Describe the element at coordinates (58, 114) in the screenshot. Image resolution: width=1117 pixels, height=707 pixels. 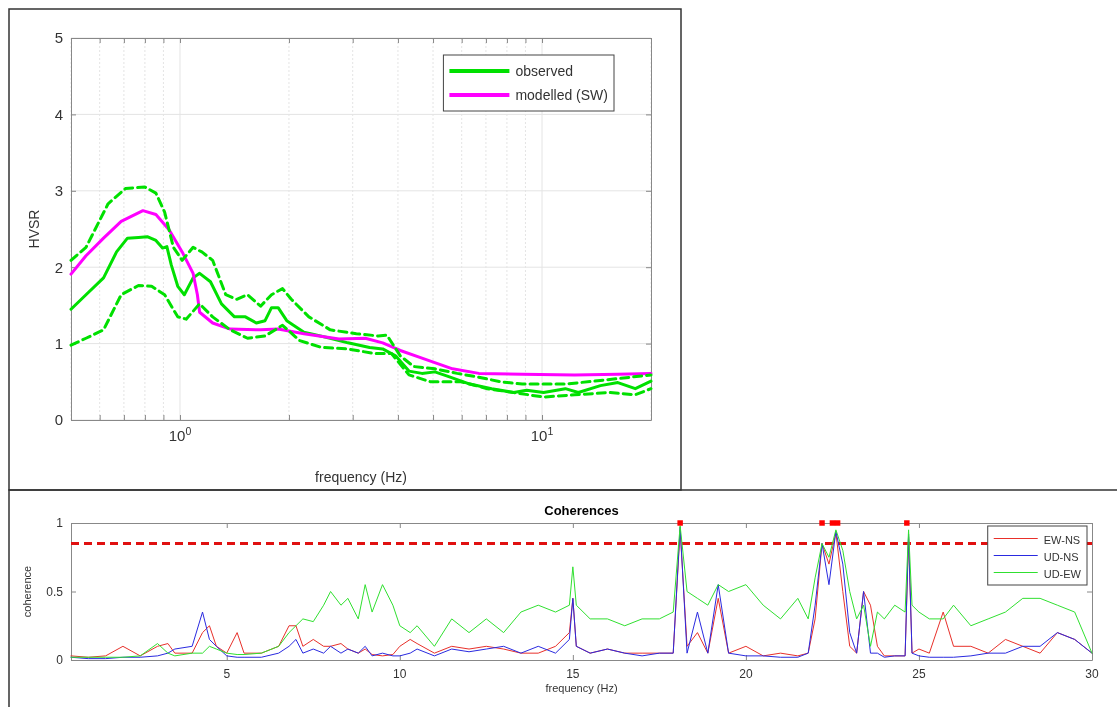
I see `y-tick-label: 4` at that location.